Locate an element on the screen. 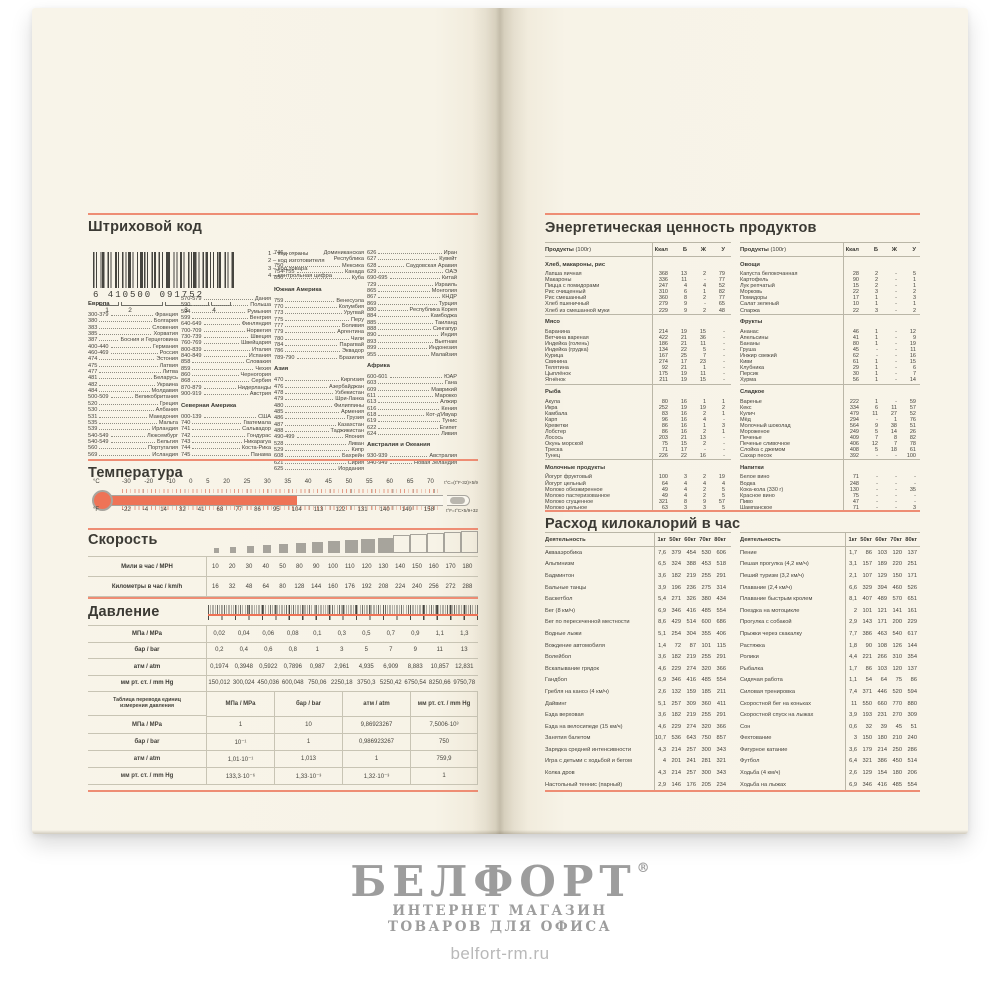 This screenshot has height=1000, width=1000. horizontal-rule is located at coordinates (638, 532).